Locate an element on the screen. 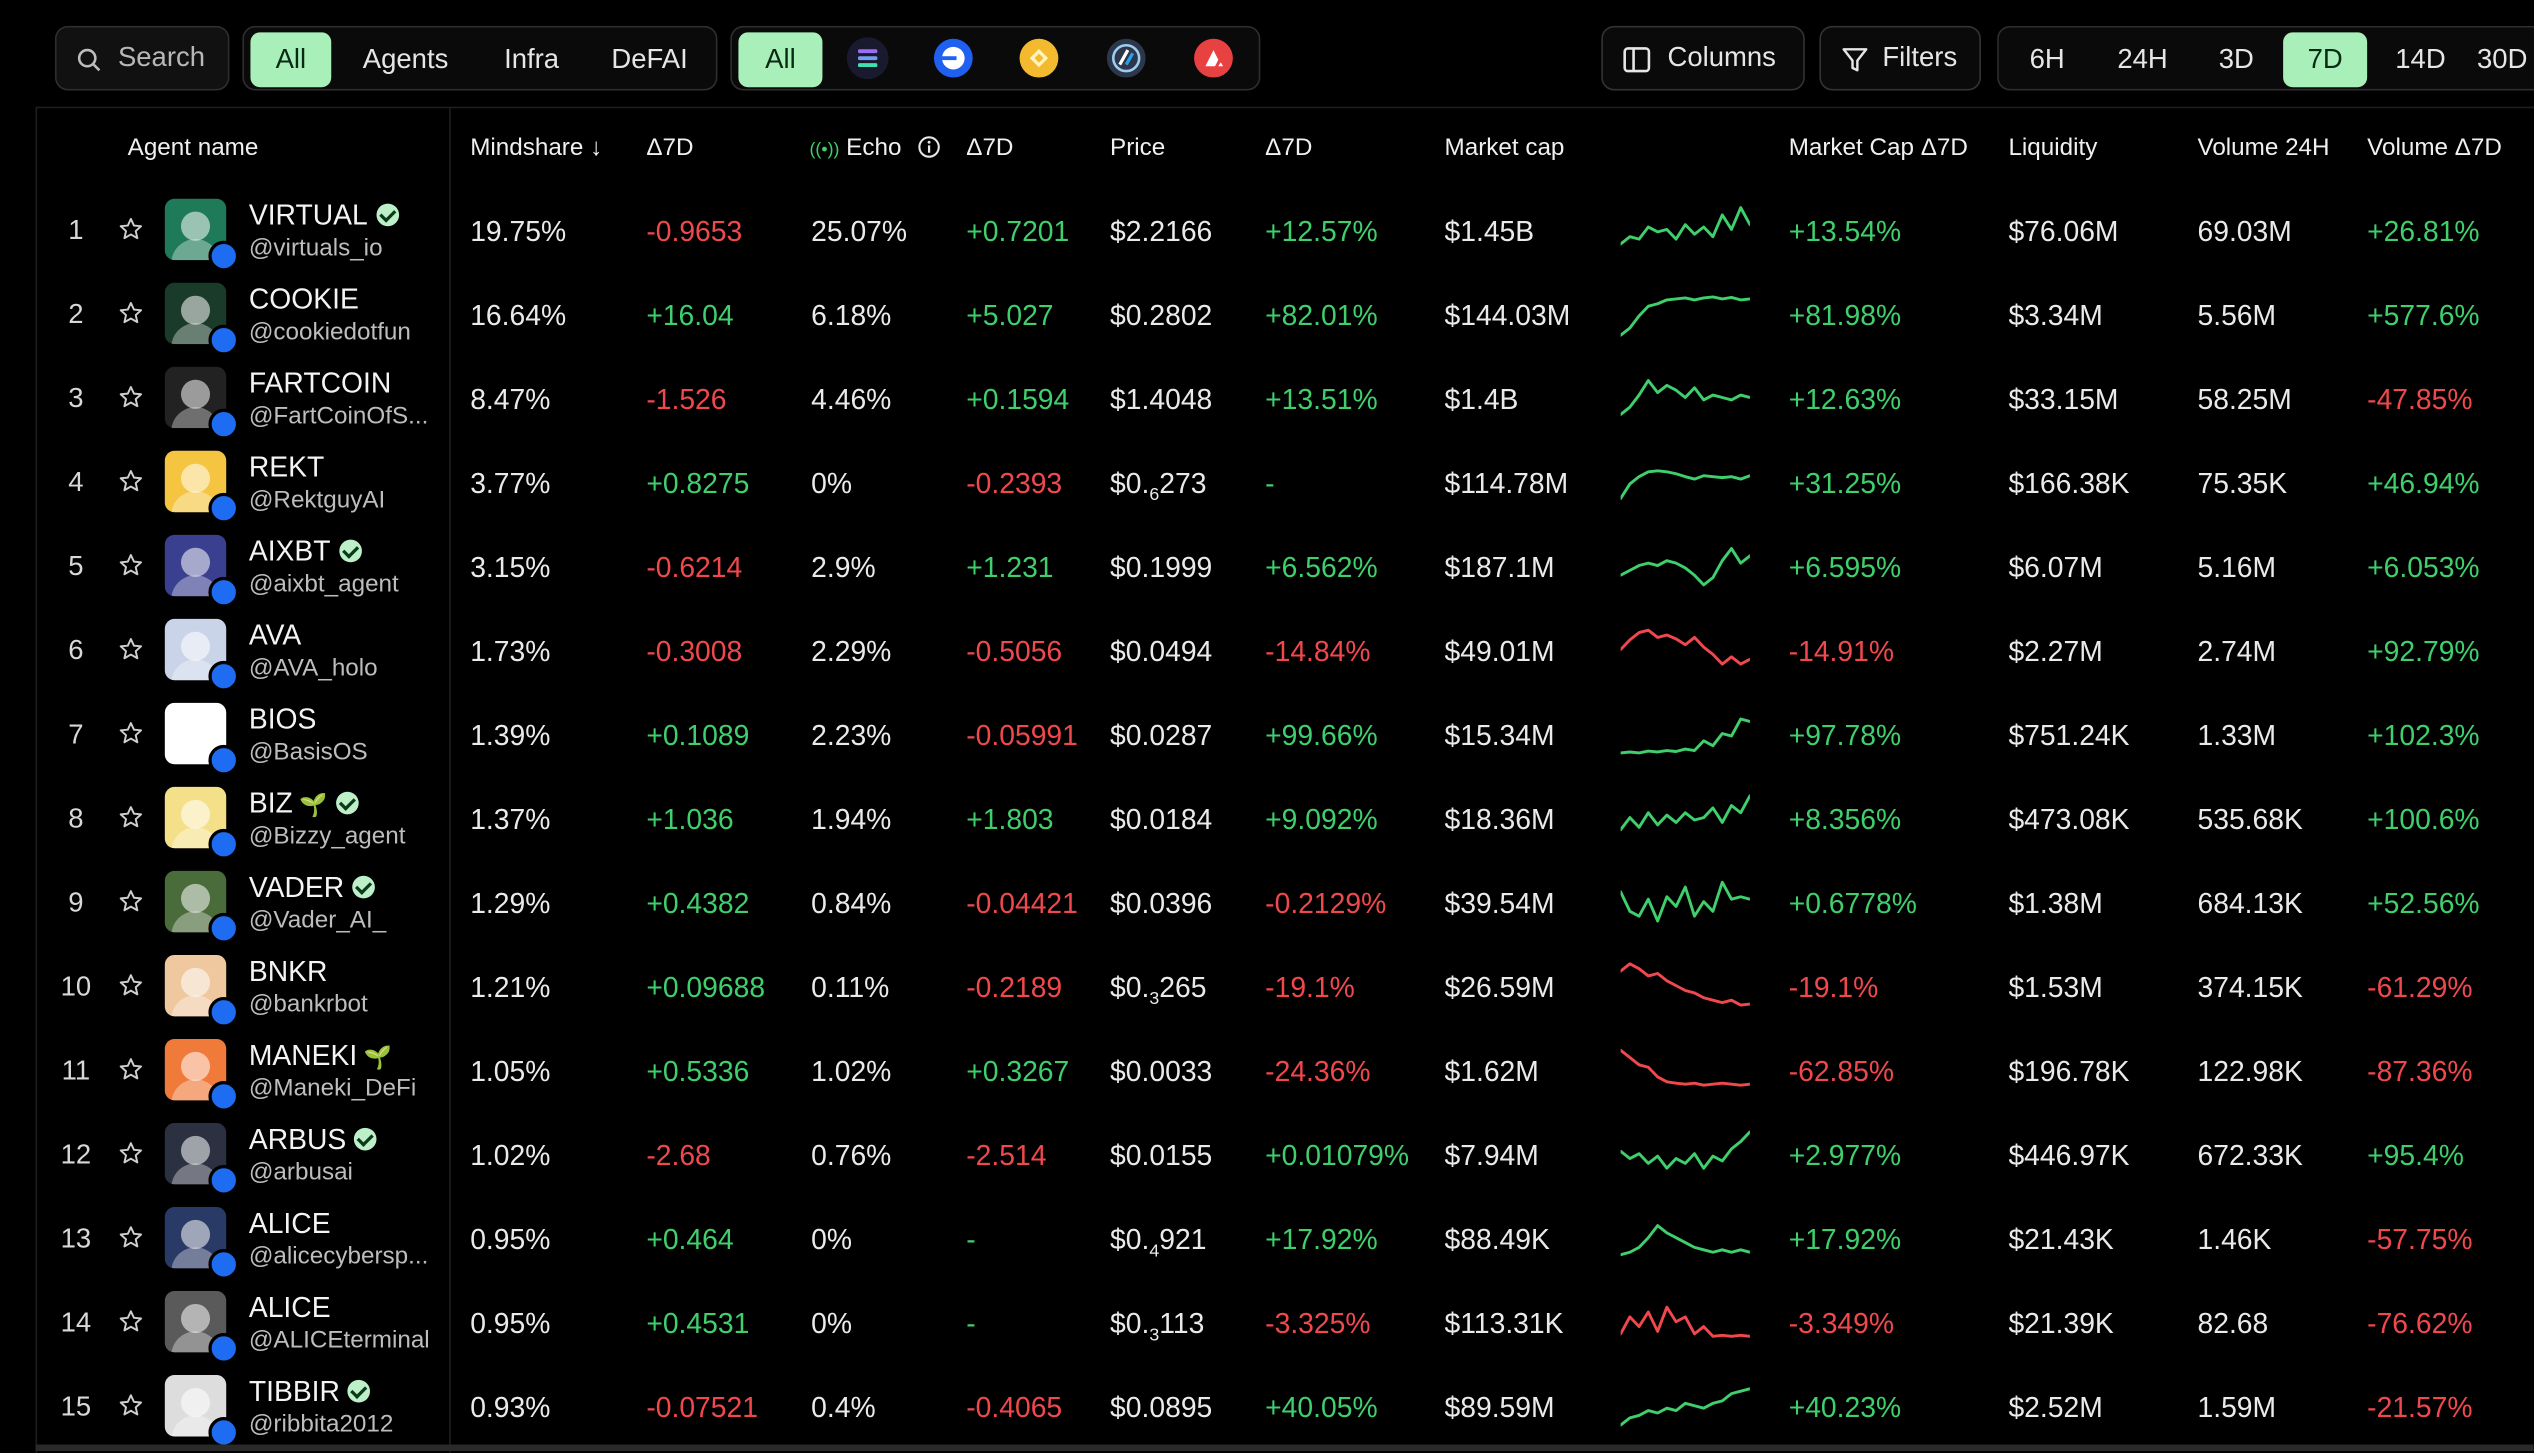 Image resolution: width=2534 pixels, height=1453 pixels. timeframe-3d: 3D is located at coordinates (2236, 59).